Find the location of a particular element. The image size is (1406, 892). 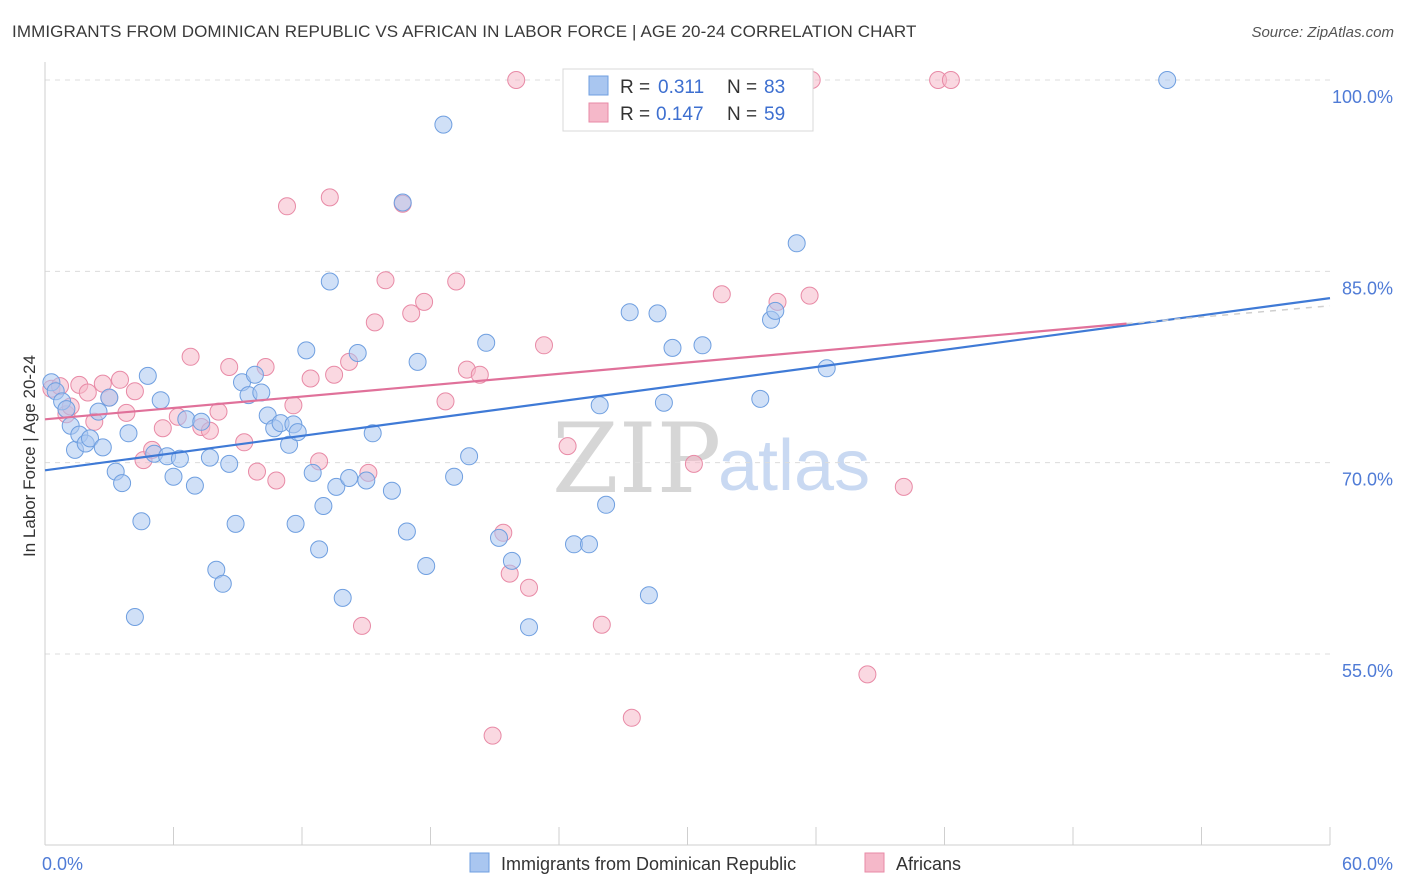

y-tick-label: 70.0% is located at coordinates (1367, 480).